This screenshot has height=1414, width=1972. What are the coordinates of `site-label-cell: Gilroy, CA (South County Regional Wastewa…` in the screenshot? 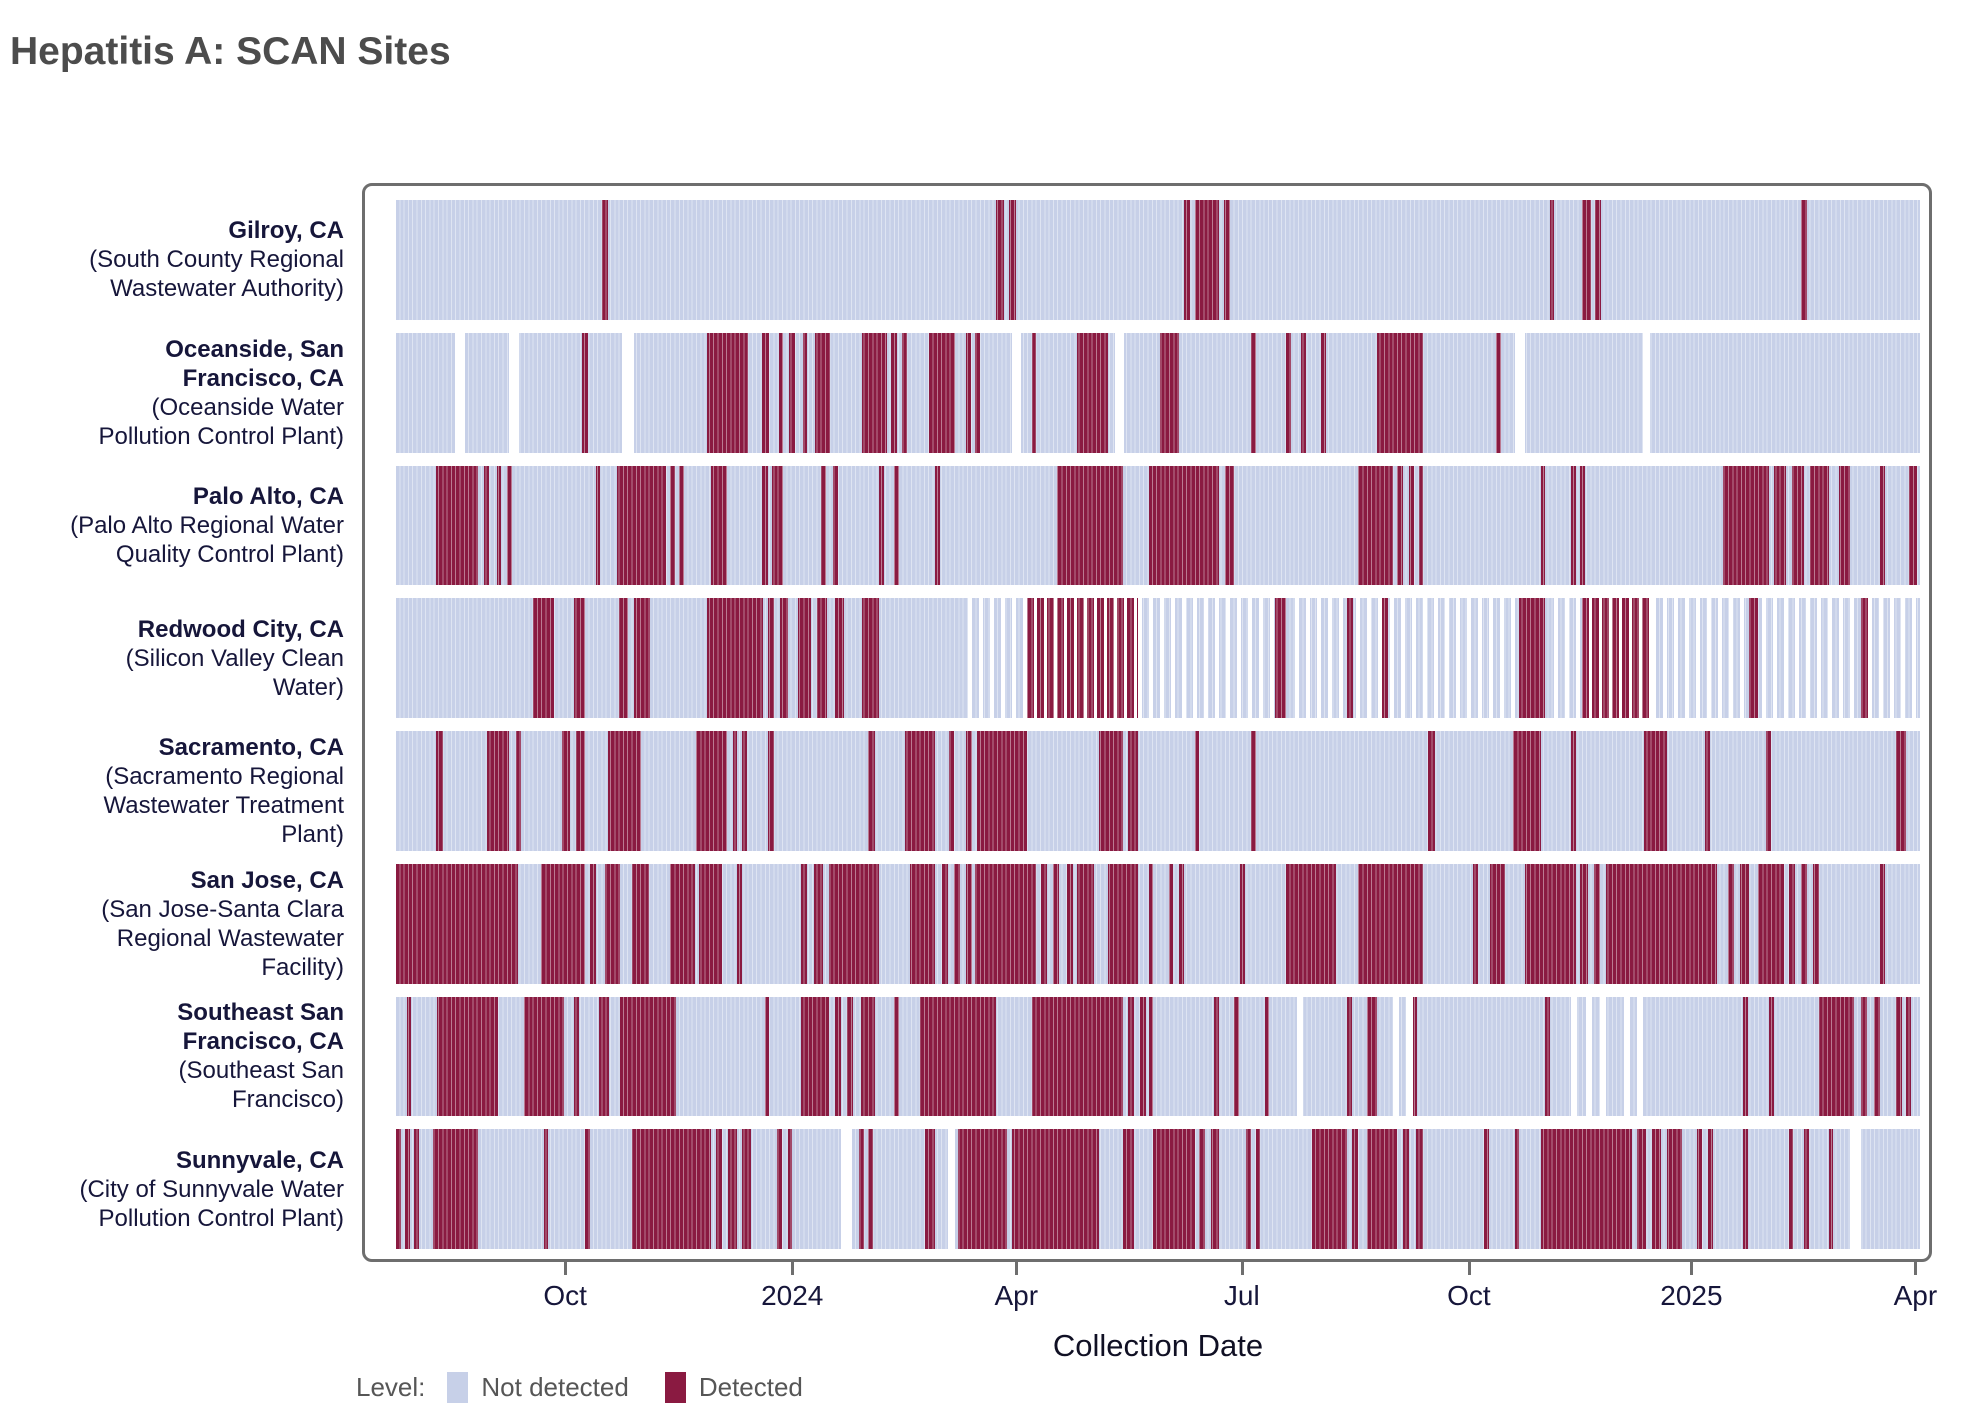 It's located at (172, 260).